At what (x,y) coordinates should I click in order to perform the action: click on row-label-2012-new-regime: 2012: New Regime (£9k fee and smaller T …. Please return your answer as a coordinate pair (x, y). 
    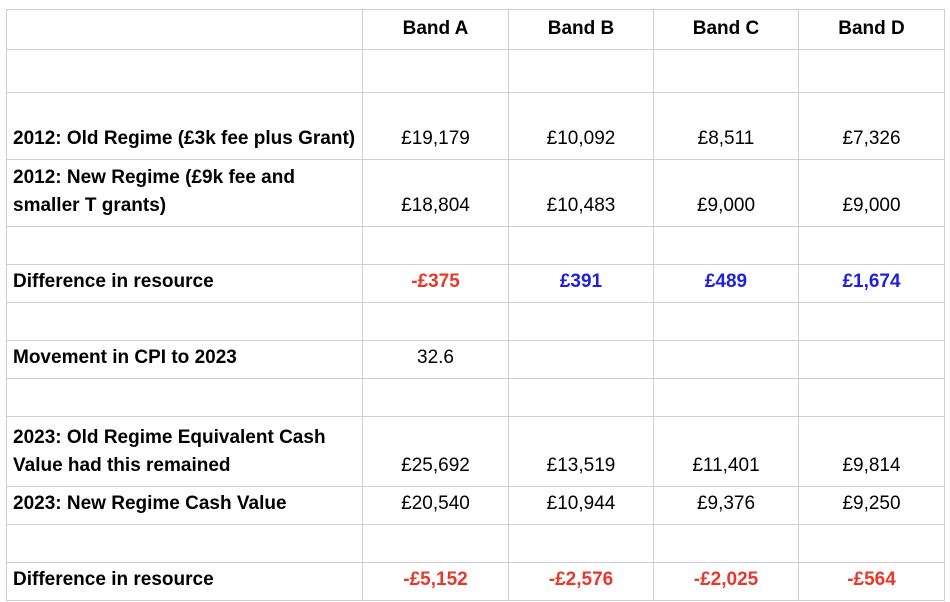
    Looking at the image, I should click on (184, 193).